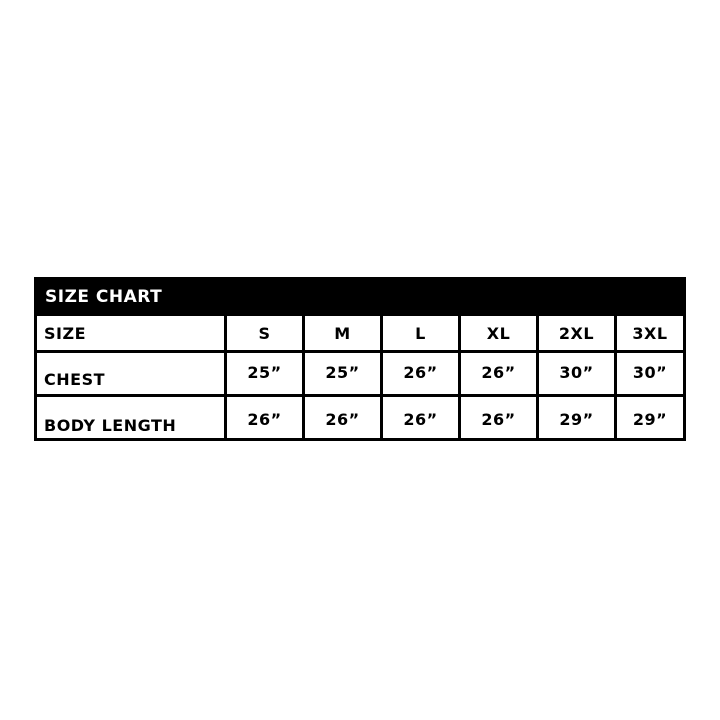 Image resolution: width=720 pixels, height=720 pixels. Describe the element at coordinates (419, 333) in the screenshot. I see `size-cell: L` at that location.